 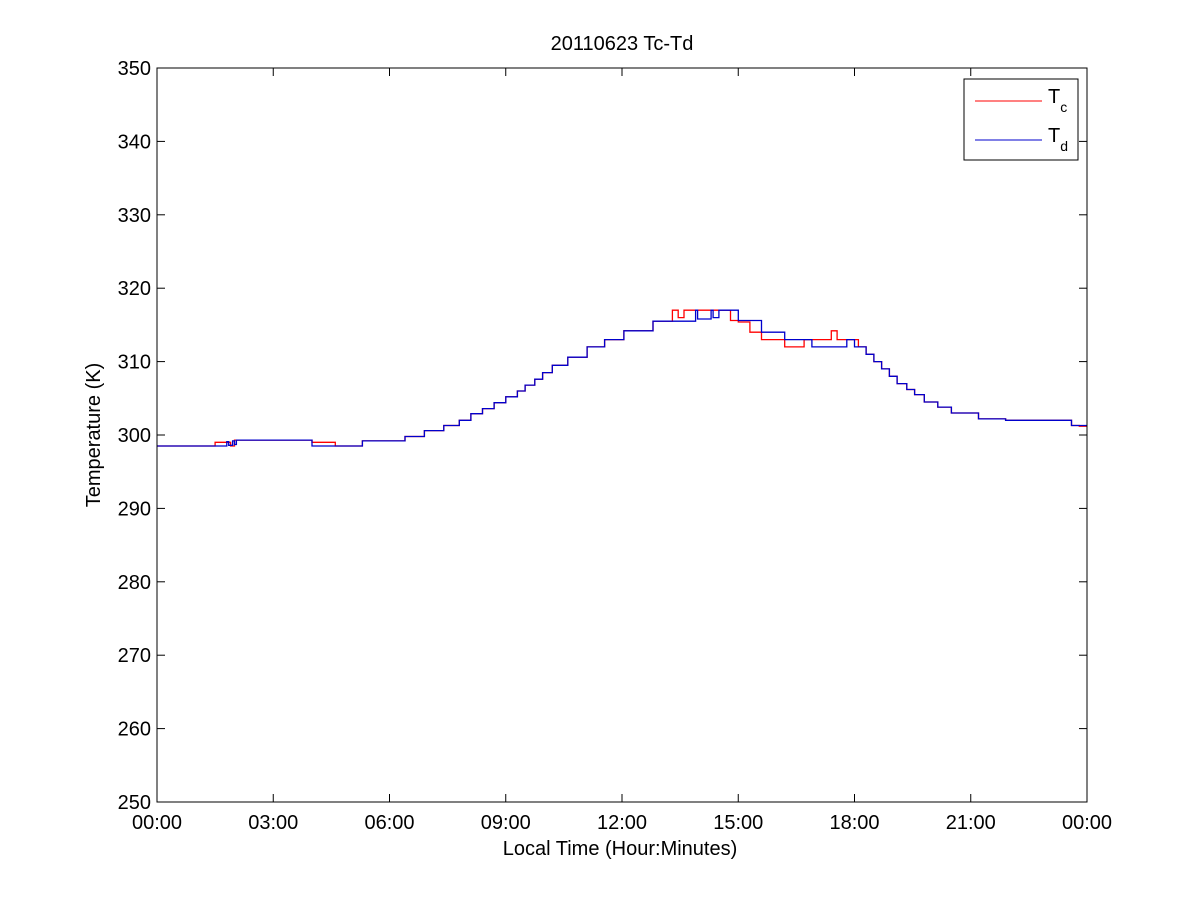 I want to click on series-layer, so click(x=622, y=378).